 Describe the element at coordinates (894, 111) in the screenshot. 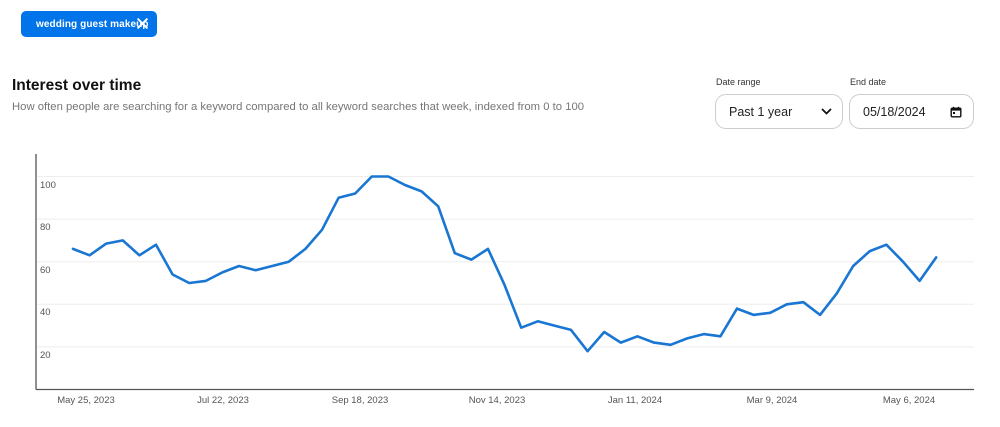

I see `end-date-value: 05/18/2024` at that location.